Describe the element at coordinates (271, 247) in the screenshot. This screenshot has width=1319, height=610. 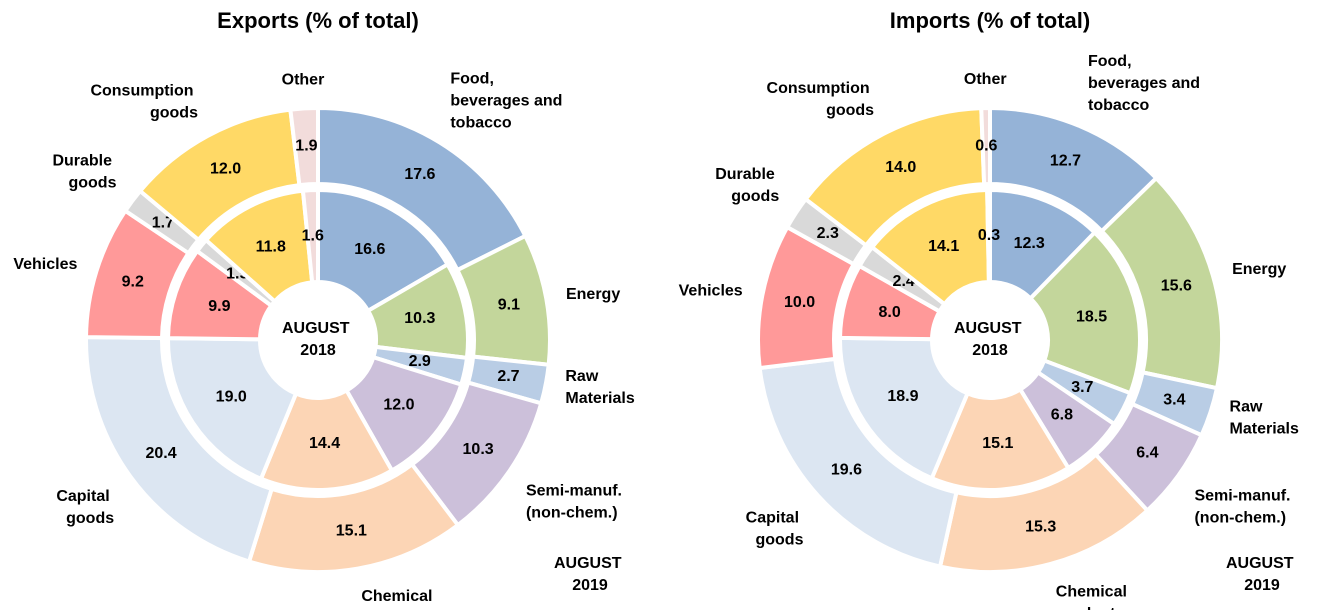
I see `value-label: 11.8` at that location.